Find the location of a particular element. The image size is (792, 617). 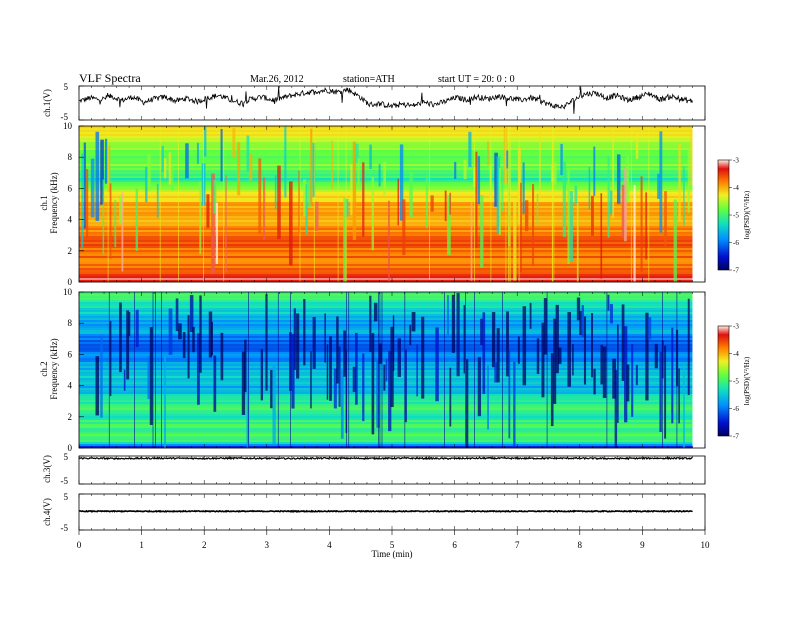

colorbar-tick-label: -7 is located at coordinates (736, 437).